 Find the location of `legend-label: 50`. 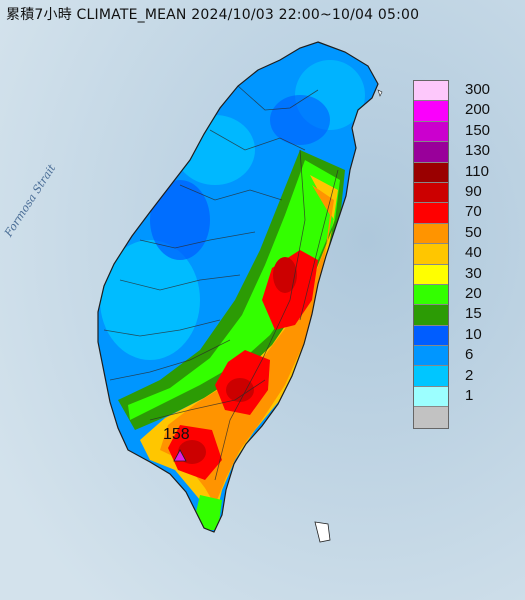

legend-label: 50 is located at coordinates (473, 232).